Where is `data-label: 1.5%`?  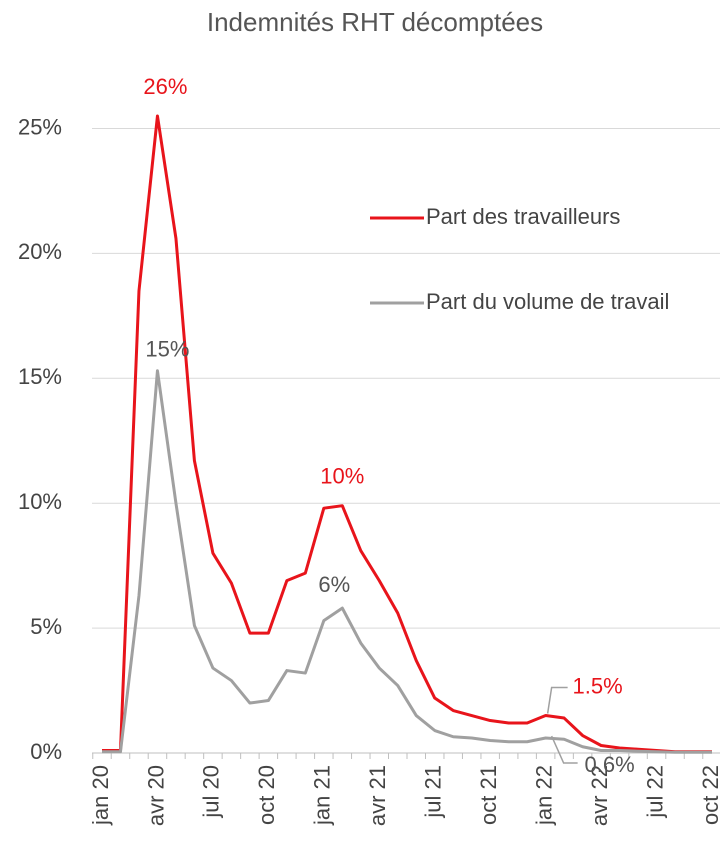 data-label: 1.5% is located at coordinates (598, 685).